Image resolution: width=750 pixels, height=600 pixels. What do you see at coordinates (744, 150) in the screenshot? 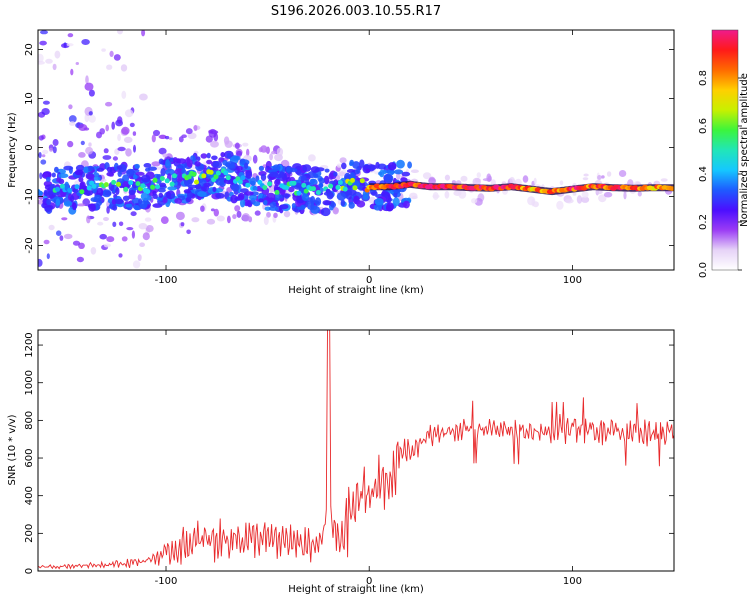
I see `colorbar-label: Normalized spectral amplitude` at bounding box center [744, 150].